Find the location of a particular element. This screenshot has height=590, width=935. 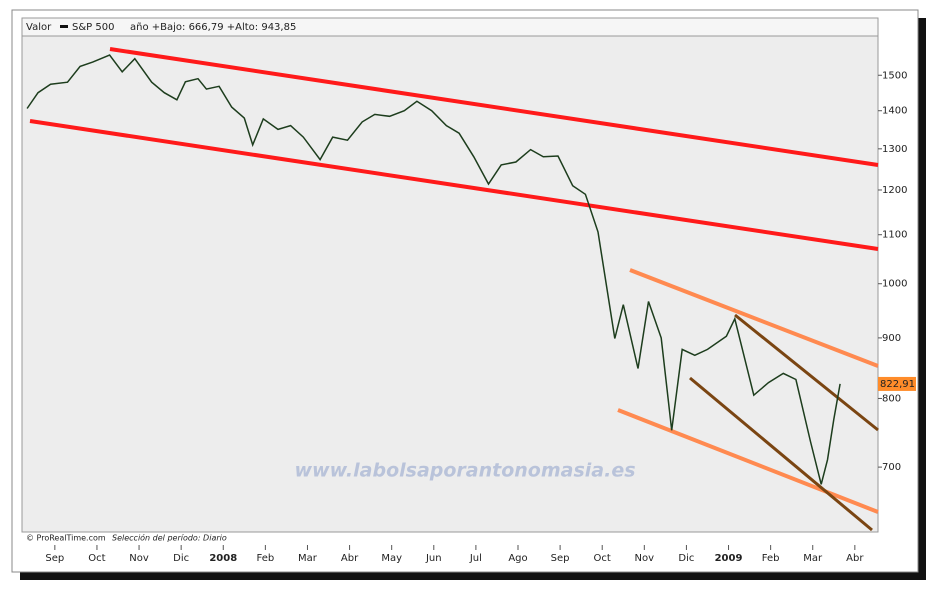

legend-label: S&P 500 is located at coordinates (93, 27).